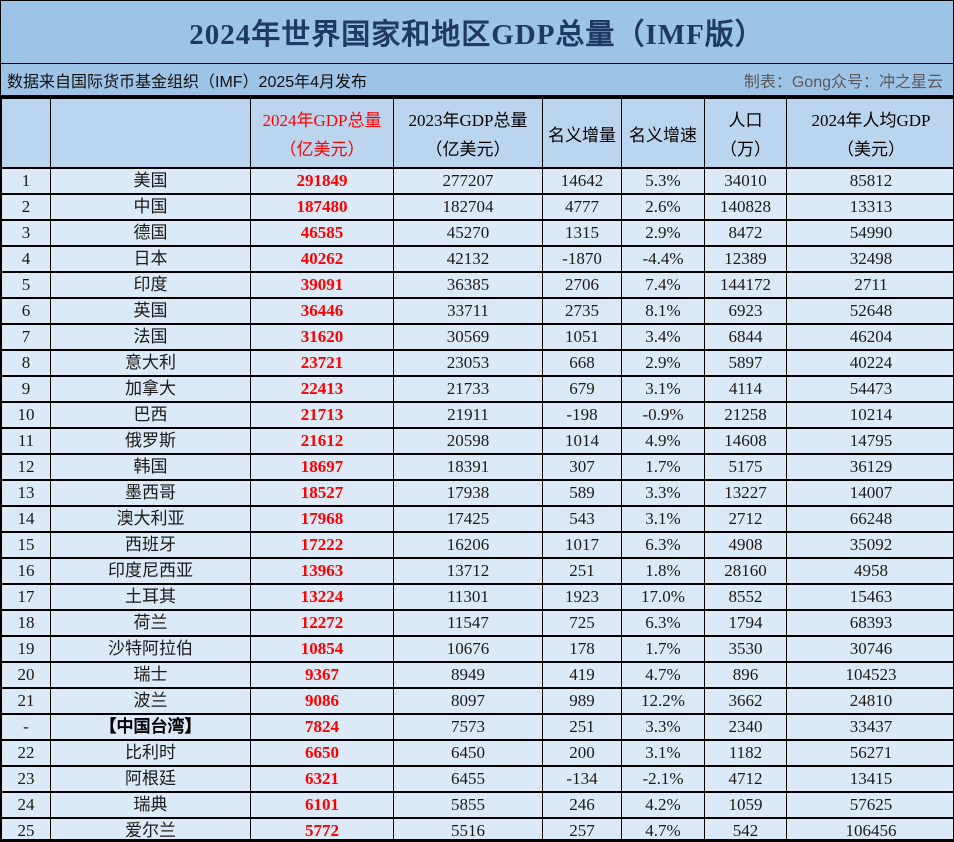  What do you see at coordinates (468, 675) in the screenshot?
I see `gdp-2023-cell: 8949` at bounding box center [468, 675].